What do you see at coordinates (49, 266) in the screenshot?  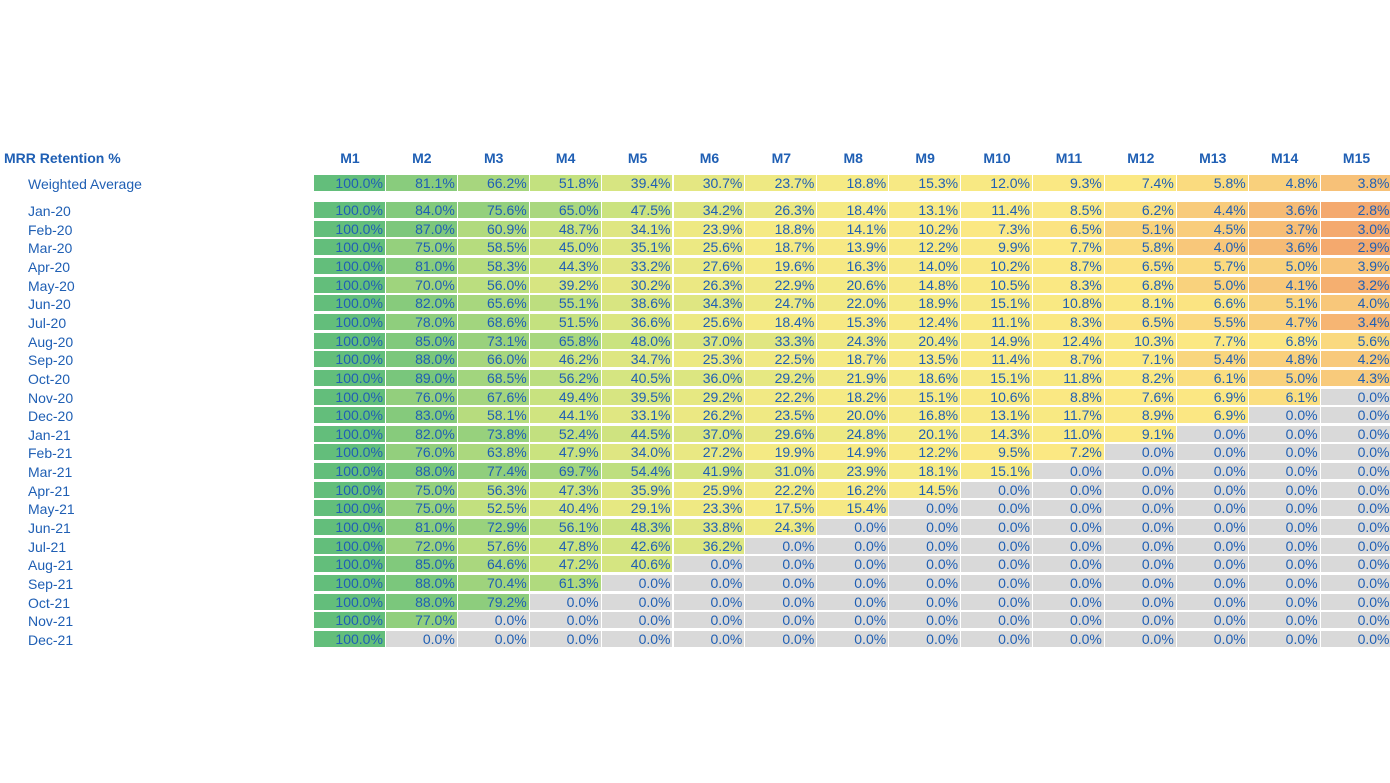 I see `row-label: Apr-20` at bounding box center [49, 266].